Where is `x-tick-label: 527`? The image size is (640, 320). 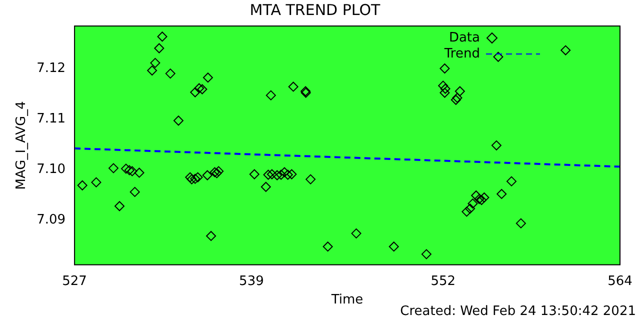 x-tick-label: 527 is located at coordinates (74, 281).